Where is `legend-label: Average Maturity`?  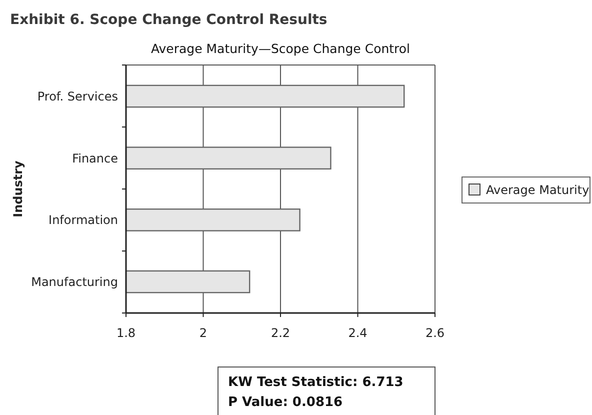 legend-label: Average Maturity is located at coordinates (538, 190).